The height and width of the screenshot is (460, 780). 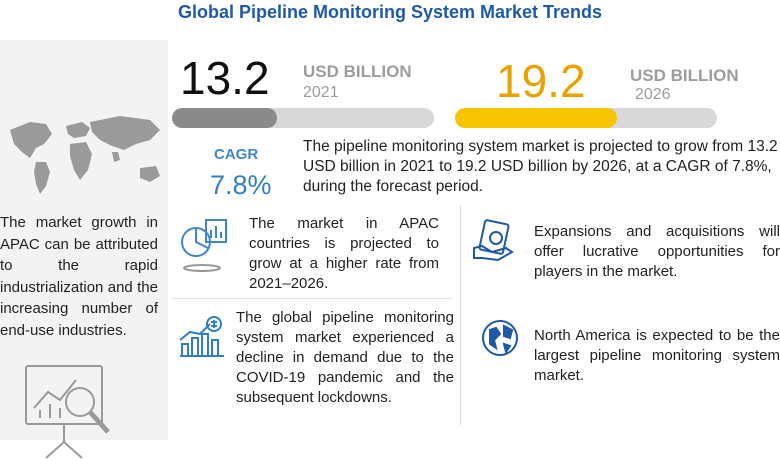 I want to click on cagr-value: 7.8%, so click(x=241, y=185).